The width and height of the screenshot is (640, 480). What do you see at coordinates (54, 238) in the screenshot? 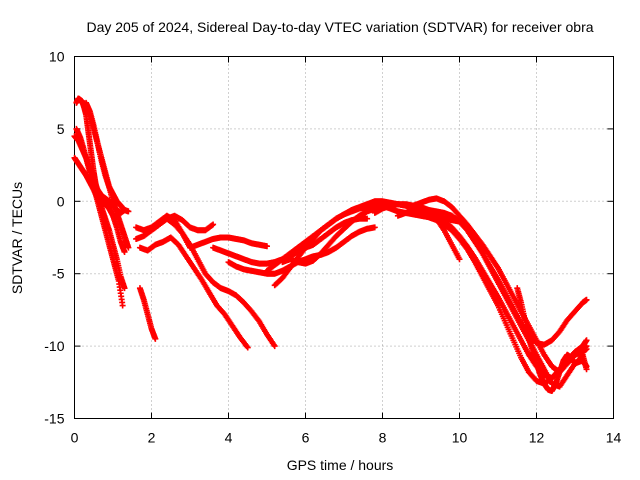
I see `y-tick-labels: -15 -10 -5 0 5 10` at bounding box center [54, 238].